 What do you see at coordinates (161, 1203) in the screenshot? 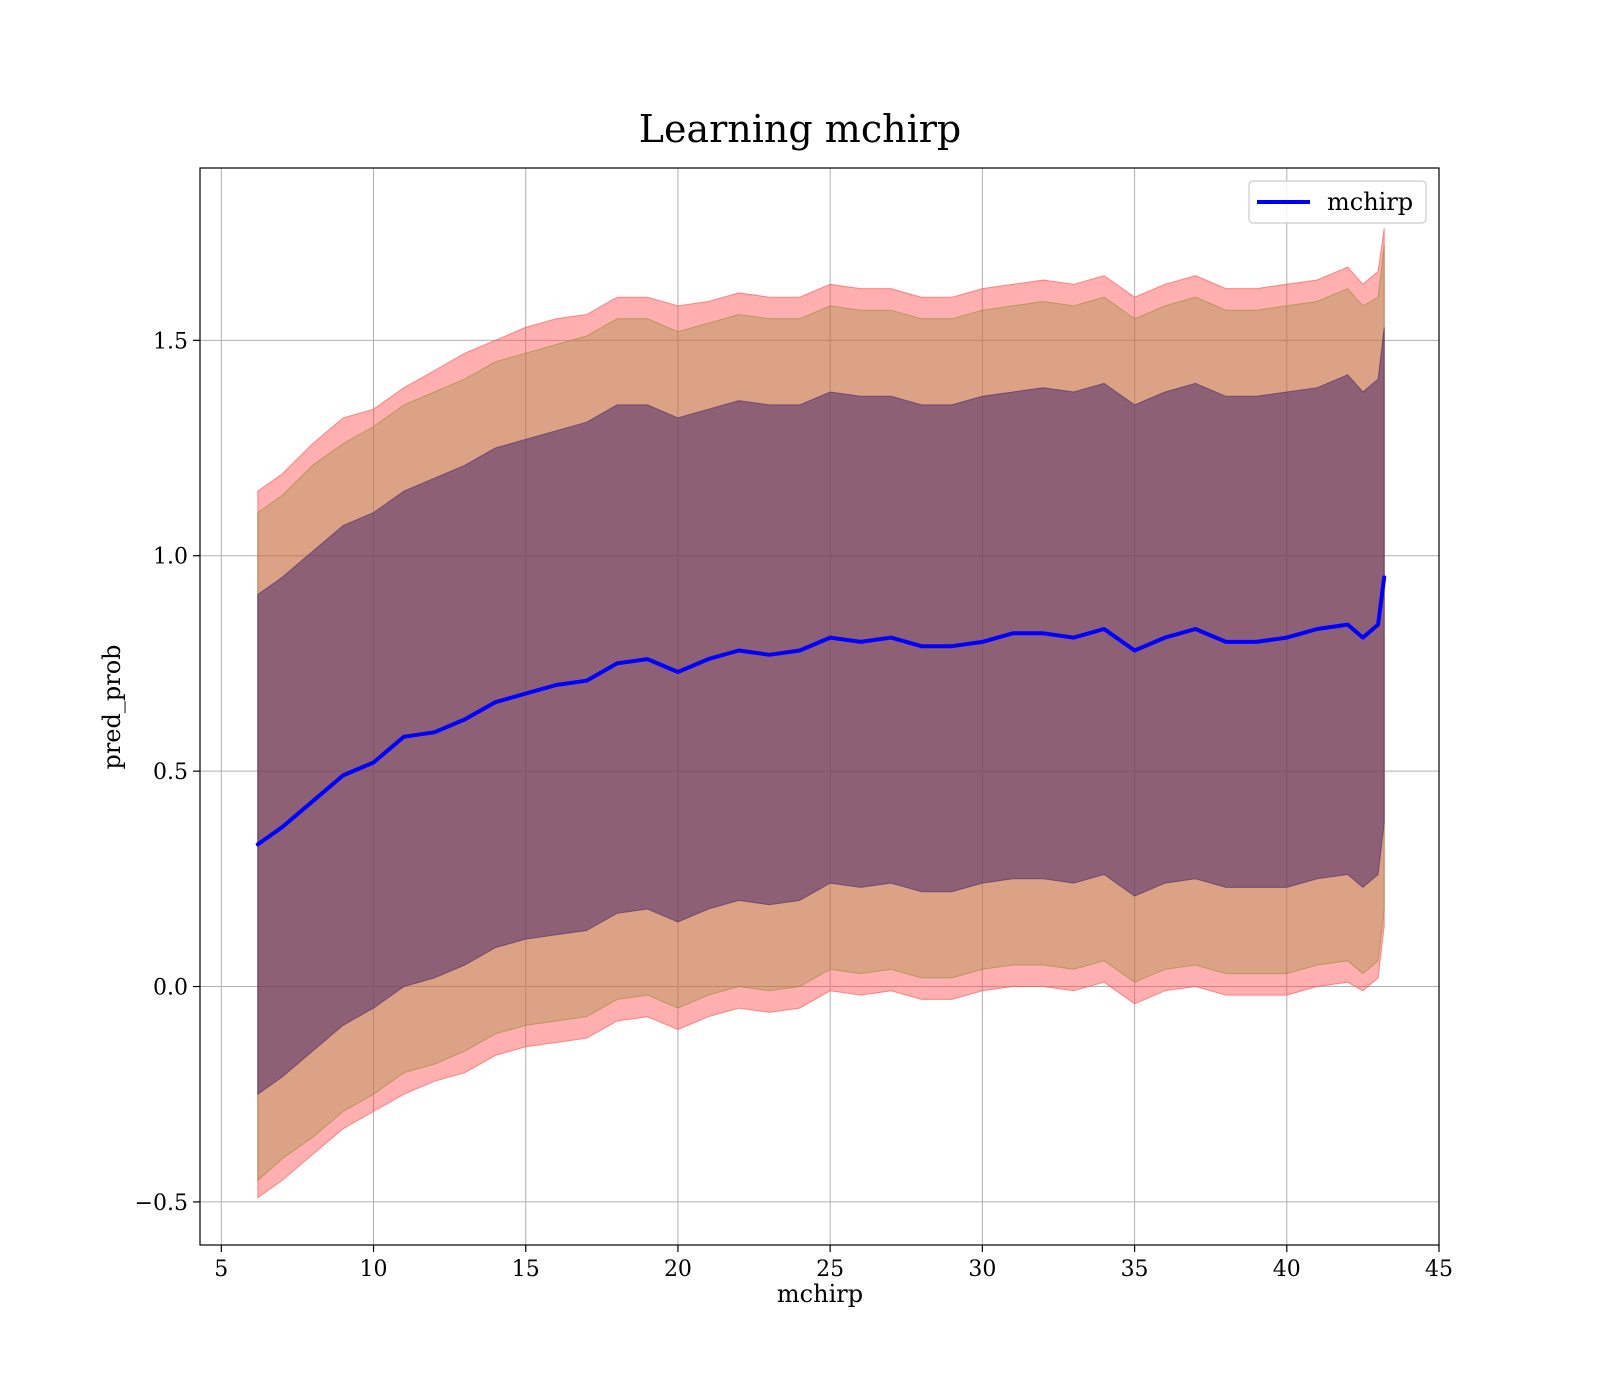
I see `y-tick-label: −0.5` at bounding box center [161, 1203].